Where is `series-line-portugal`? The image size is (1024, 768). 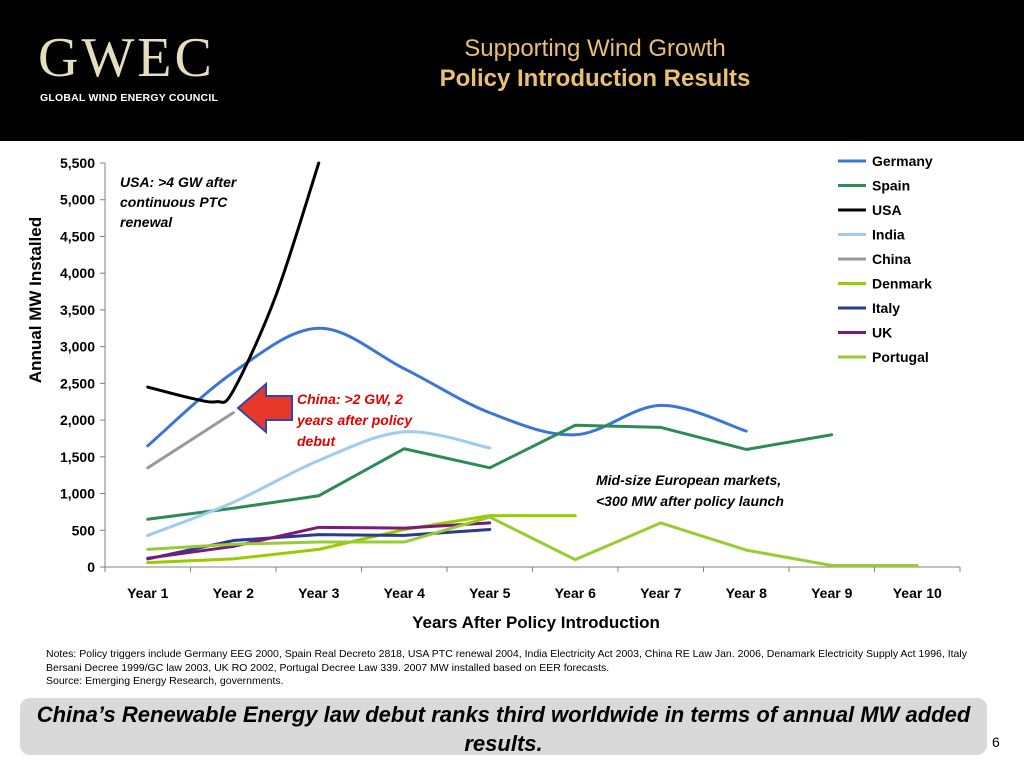
series-line-portugal is located at coordinates (532, 541).